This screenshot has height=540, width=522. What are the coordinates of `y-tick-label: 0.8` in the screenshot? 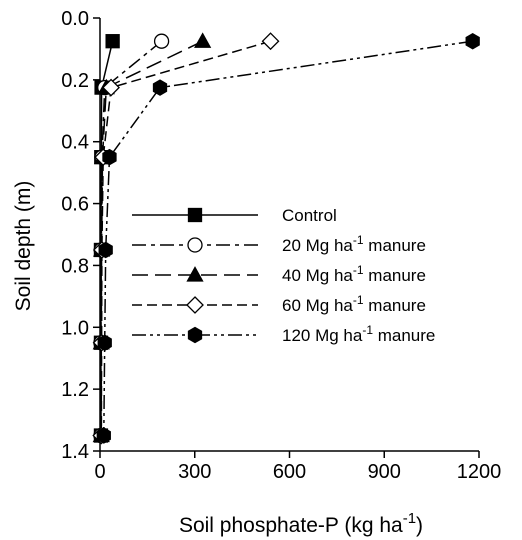 It's located at (75, 266).